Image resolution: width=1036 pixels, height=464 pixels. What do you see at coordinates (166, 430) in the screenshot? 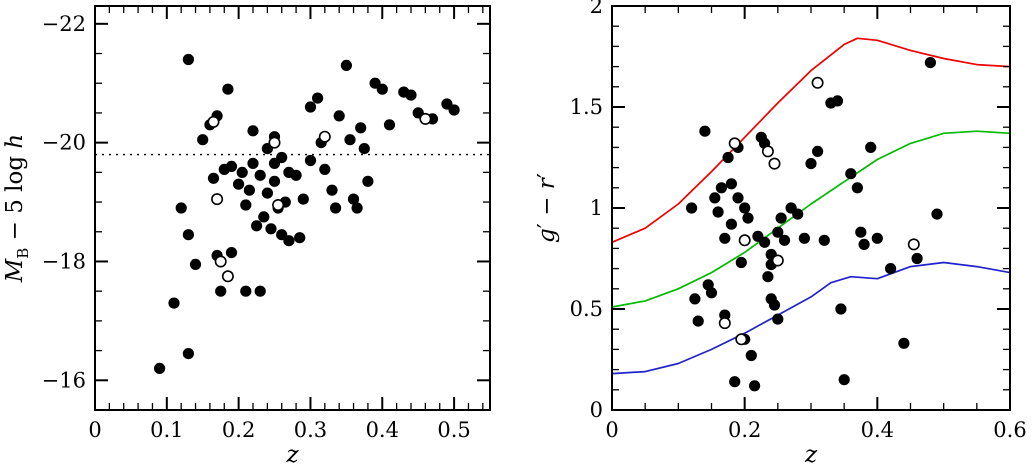
I see `x-tick-label: 0.1` at bounding box center [166, 430].